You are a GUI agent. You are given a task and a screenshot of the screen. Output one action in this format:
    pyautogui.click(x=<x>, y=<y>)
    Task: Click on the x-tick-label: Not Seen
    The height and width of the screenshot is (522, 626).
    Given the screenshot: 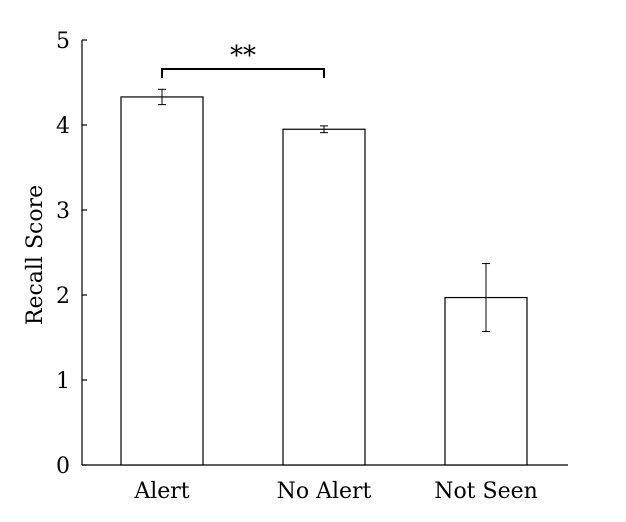 What is the action you would take?
    pyautogui.click(x=486, y=491)
    